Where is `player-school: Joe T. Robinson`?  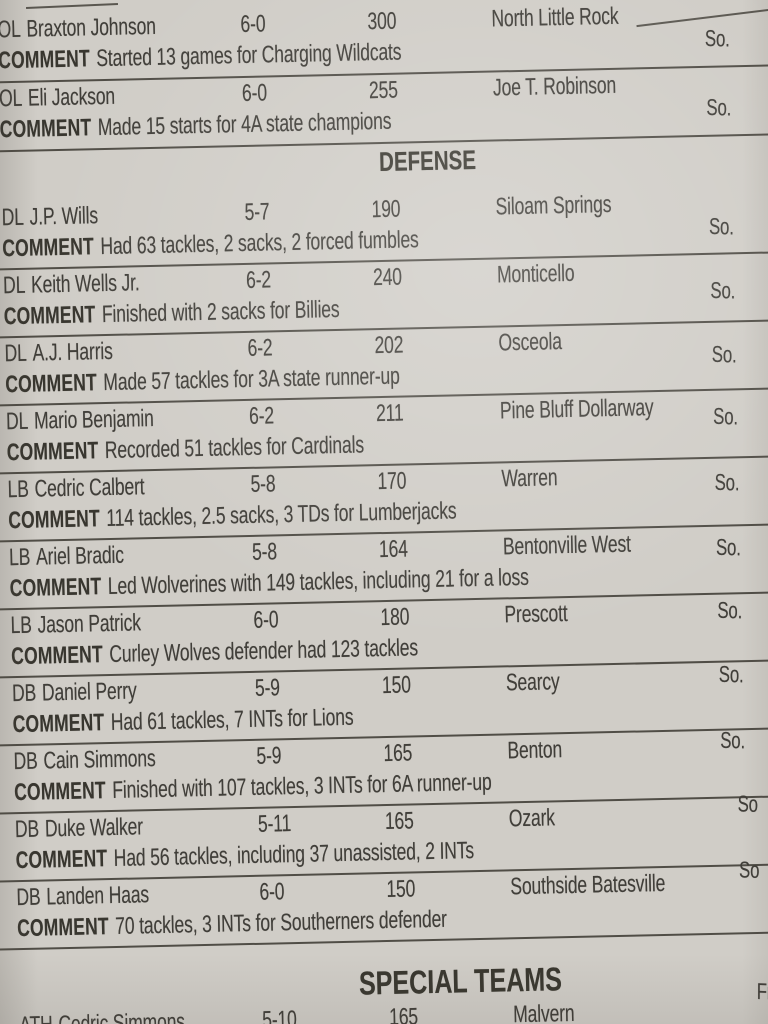 player-school: Joe T. Robinson is located at coordinates (554, 86).